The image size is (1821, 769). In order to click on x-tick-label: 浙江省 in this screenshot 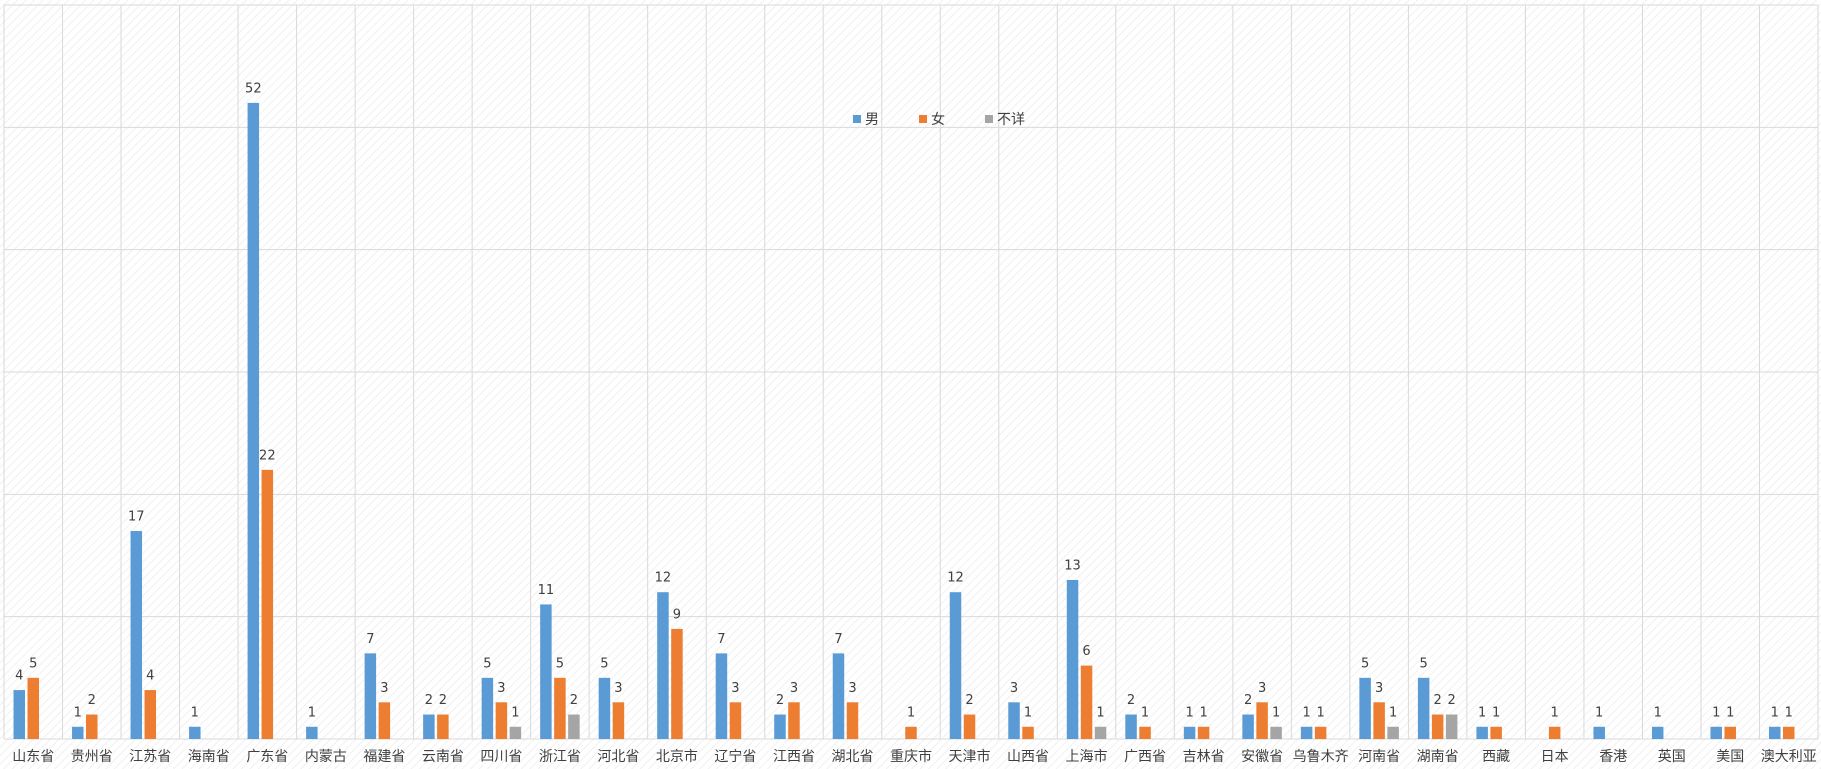, I will do `click(560, 757)`.